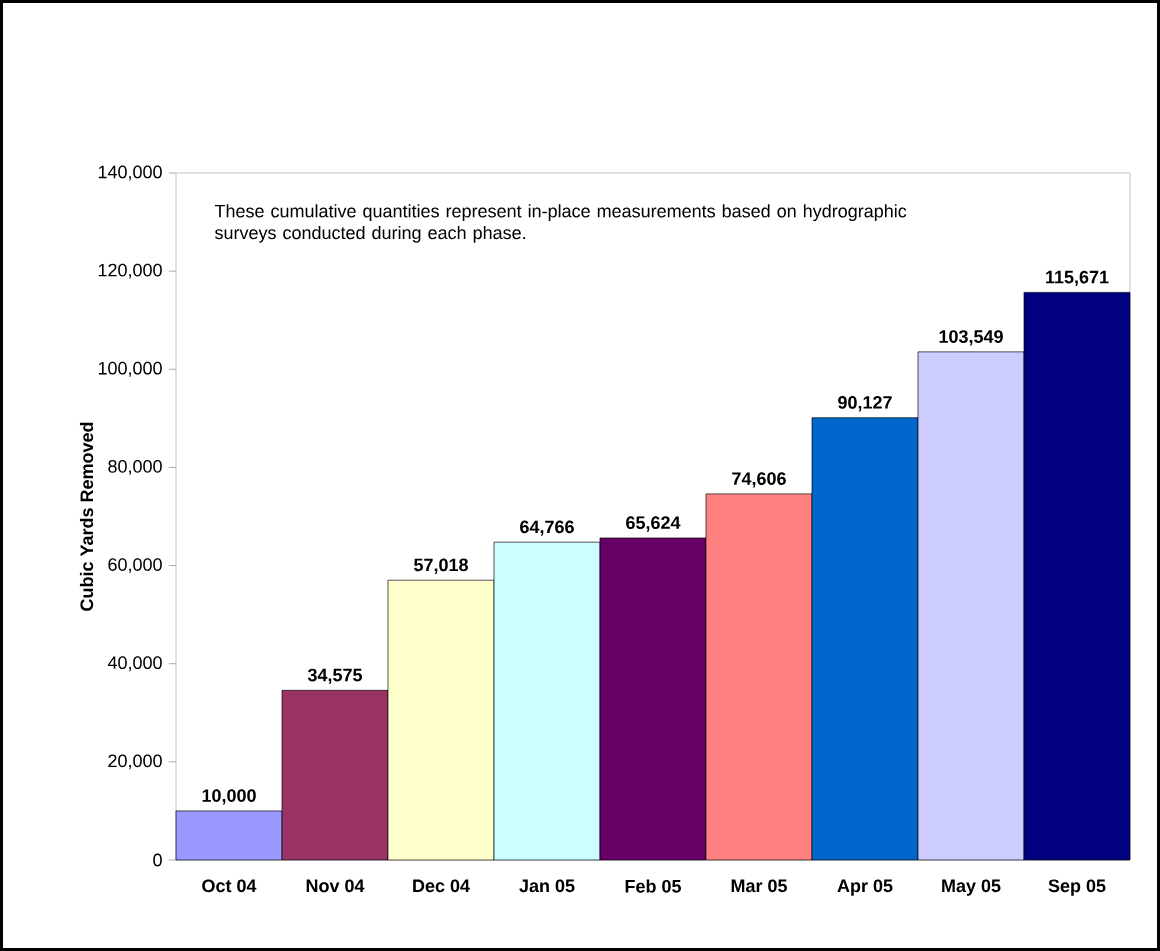  I want to click on y-tick-label: 120,000, so click(130, 271).